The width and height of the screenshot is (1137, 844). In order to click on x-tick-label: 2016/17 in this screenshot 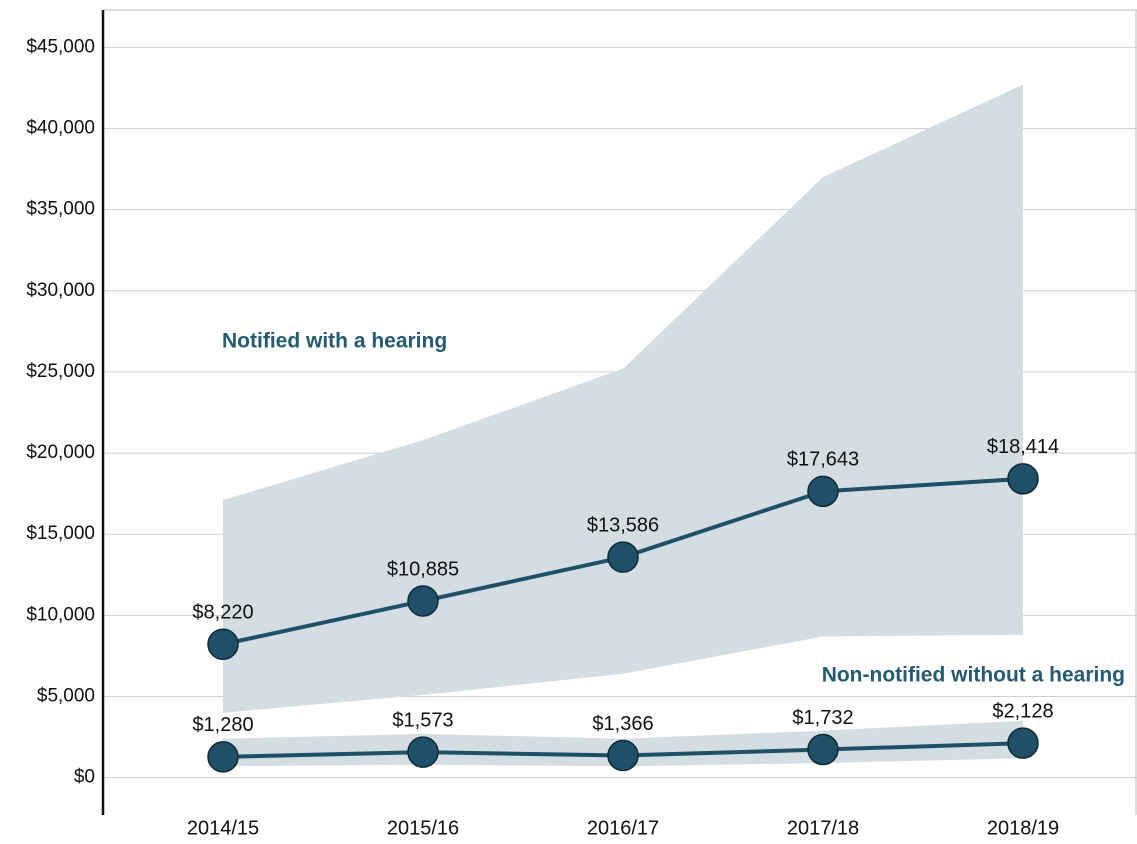, I will do `click(623, 828)`.